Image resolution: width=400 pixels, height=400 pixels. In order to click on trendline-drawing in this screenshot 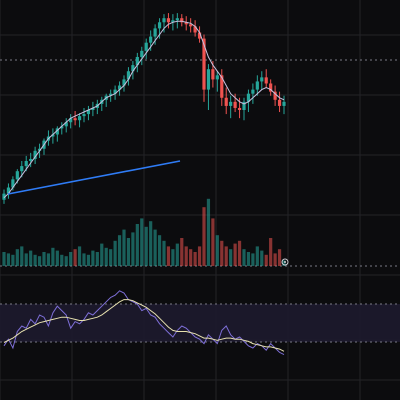, I will do `click(94, 177)`.